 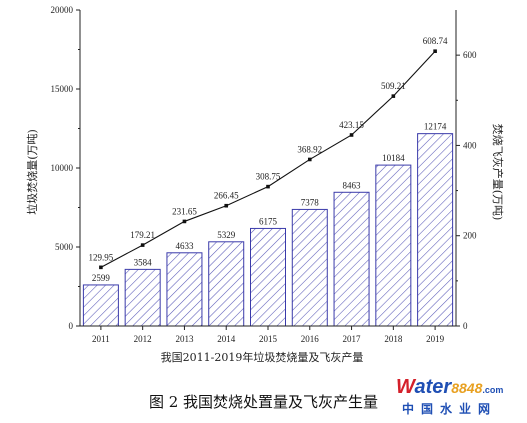 I want to click on figure-caption: 图 2 我国焚烧处置量及飞灰产生量, so click(x=263, y=402).